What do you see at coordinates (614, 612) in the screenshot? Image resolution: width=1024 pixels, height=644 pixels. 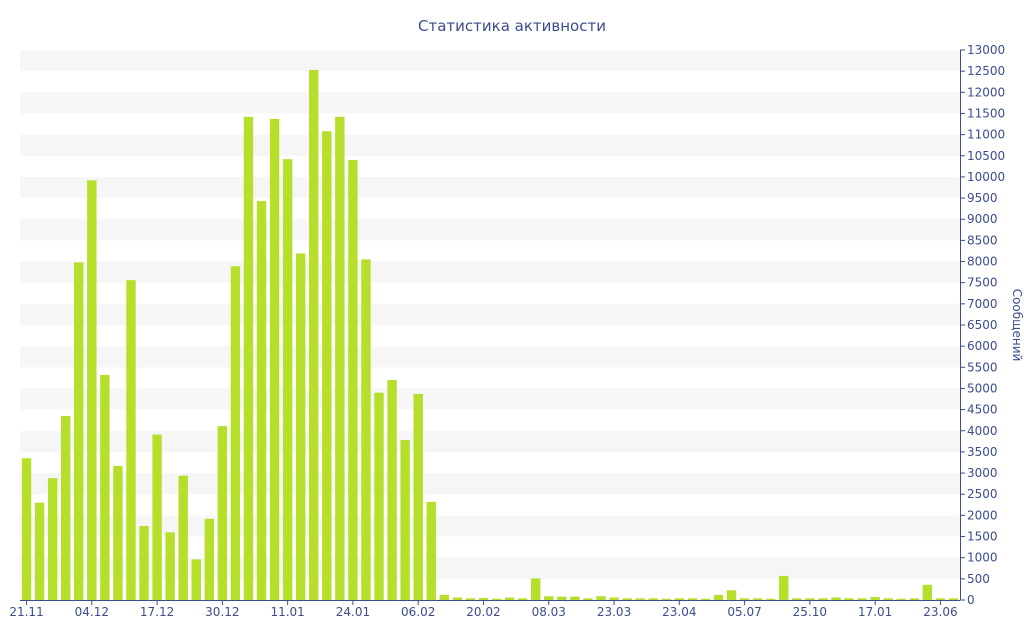 I see `x-tick-label: 23.03` at bounding box center [614, 612].